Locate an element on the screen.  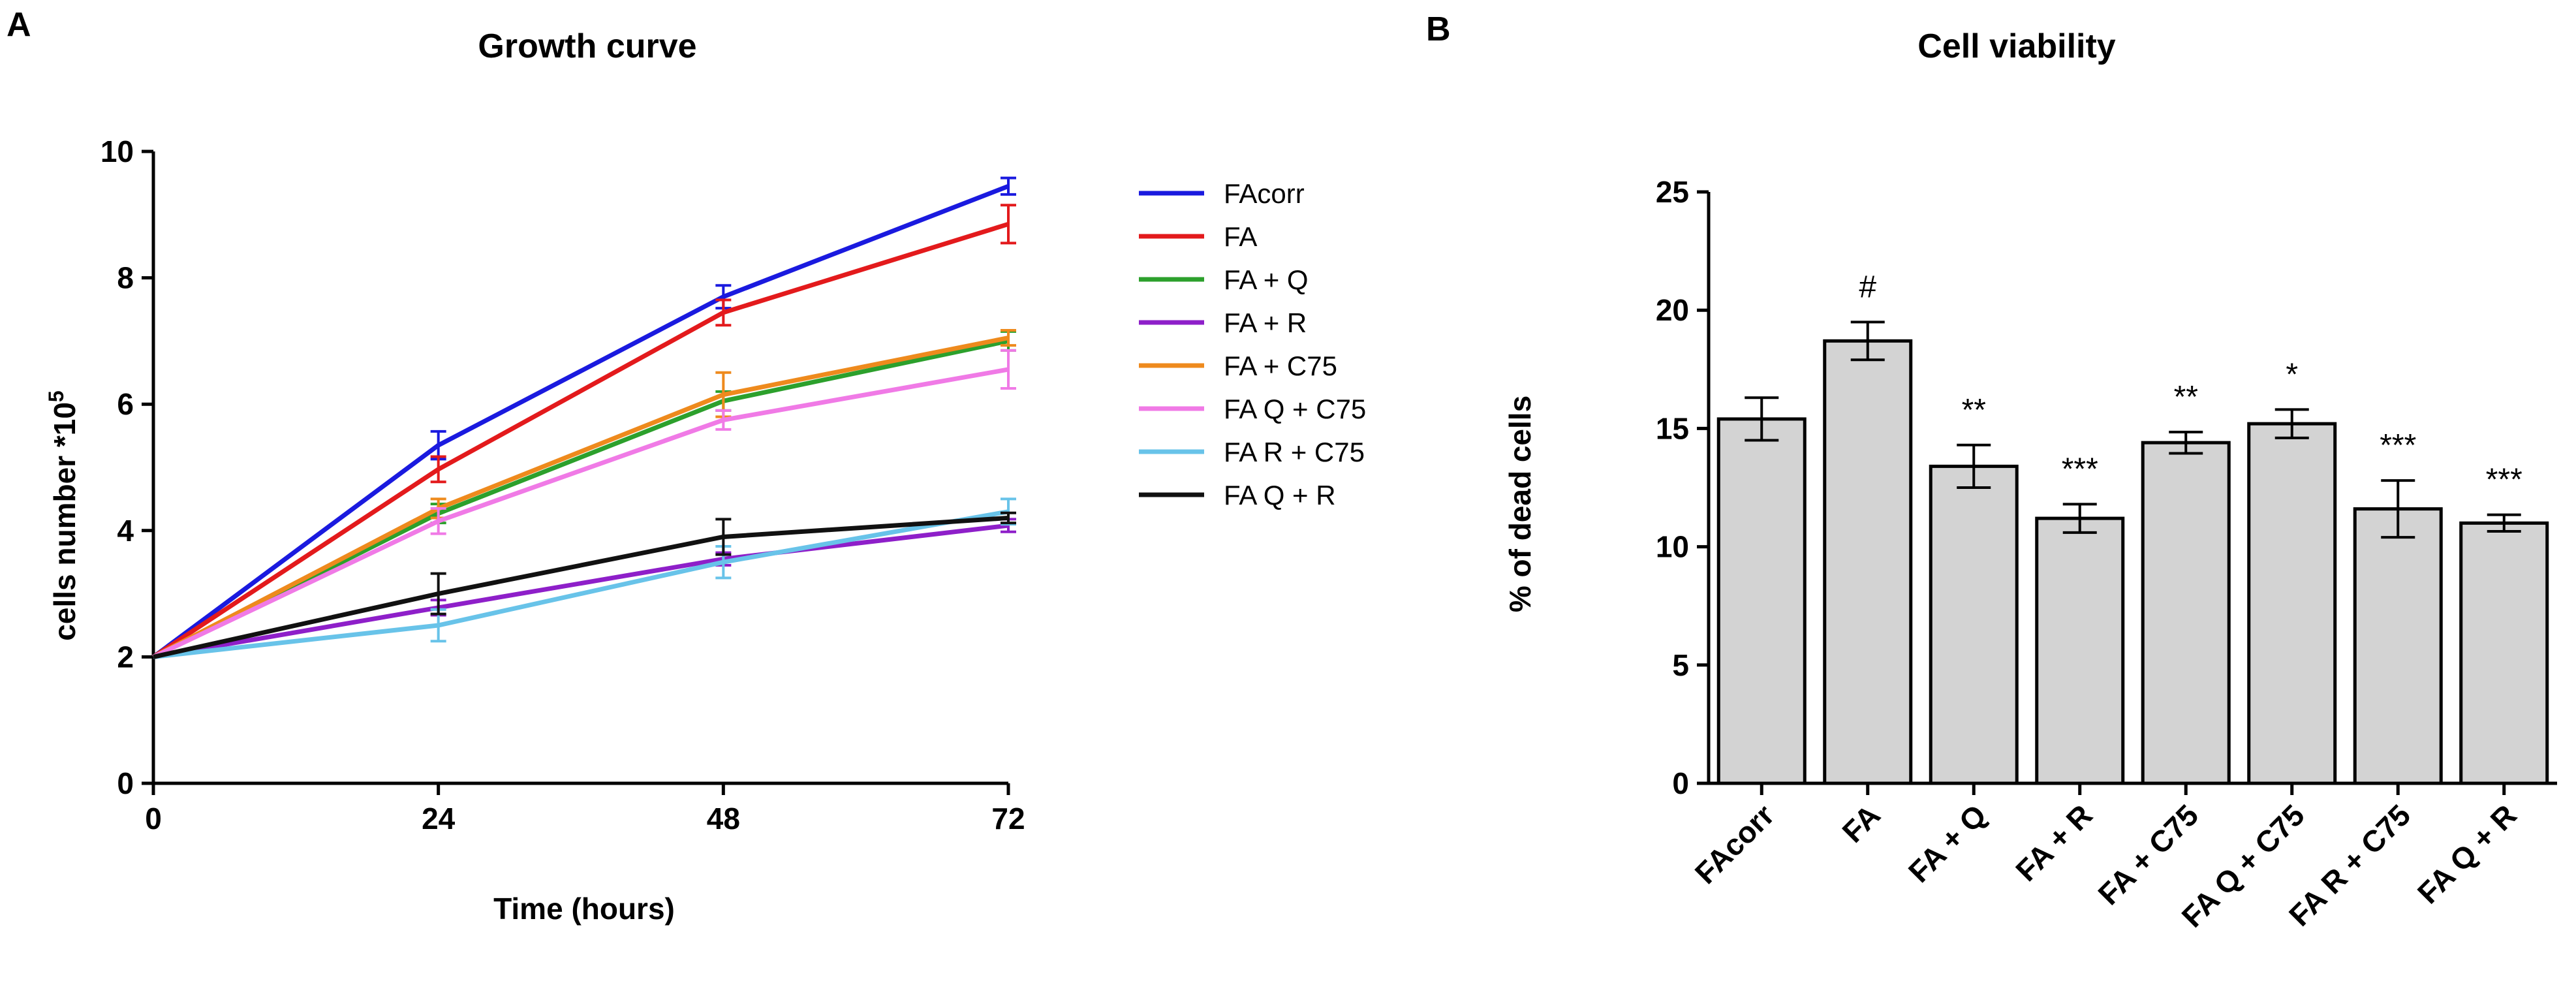
bar-fa-q-c75 is located at coordinates (2292, 604).